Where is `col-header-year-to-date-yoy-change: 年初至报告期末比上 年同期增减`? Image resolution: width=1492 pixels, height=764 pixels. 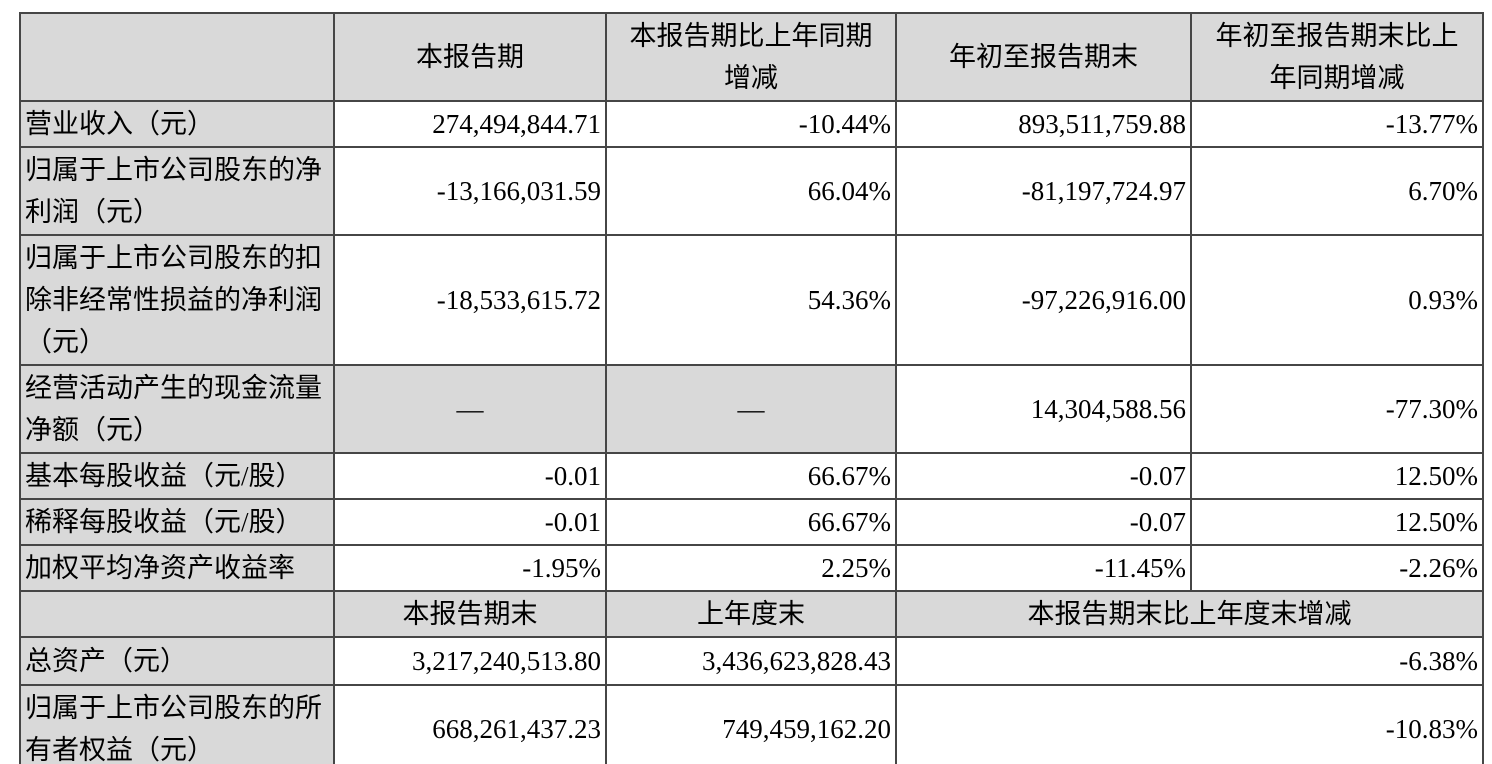
col-header-year-to-date-yoy-change: 年初至报告期末比上 年同期增减 is located at coordinates (1337, 57).